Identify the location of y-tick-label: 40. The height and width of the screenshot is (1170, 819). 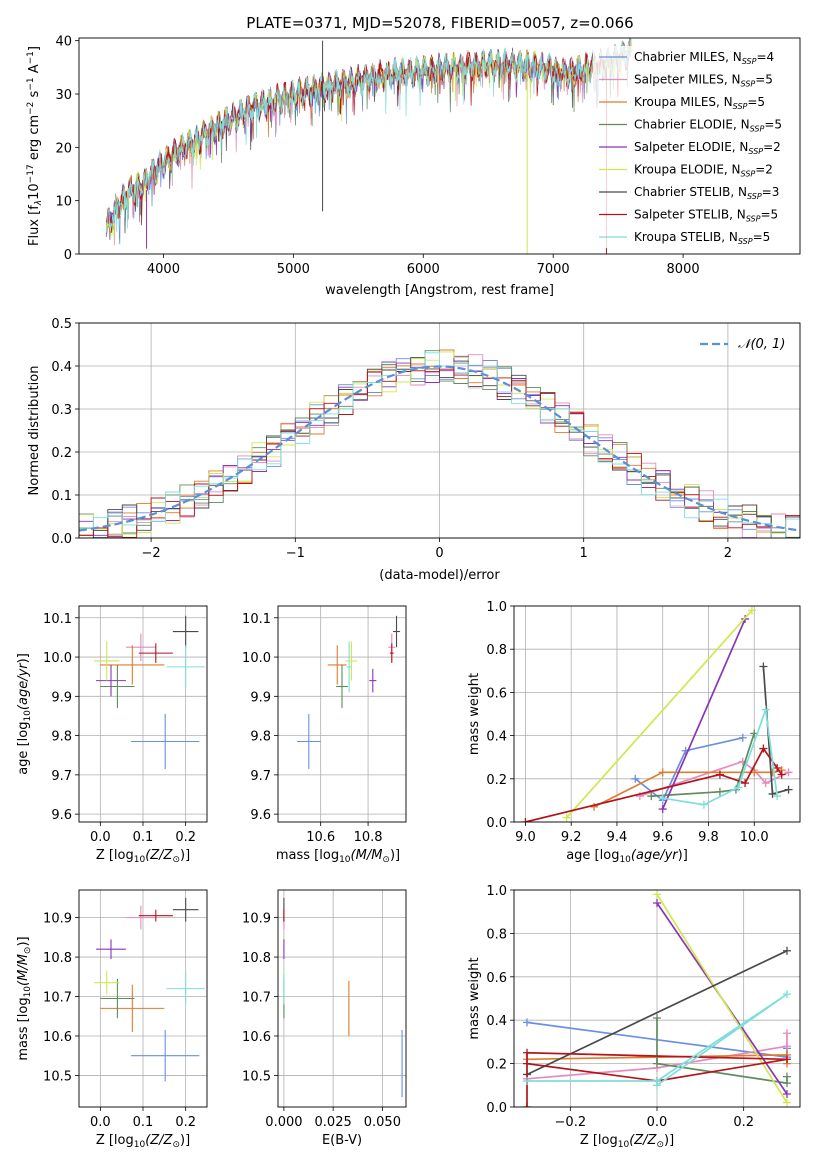
(63, 42).